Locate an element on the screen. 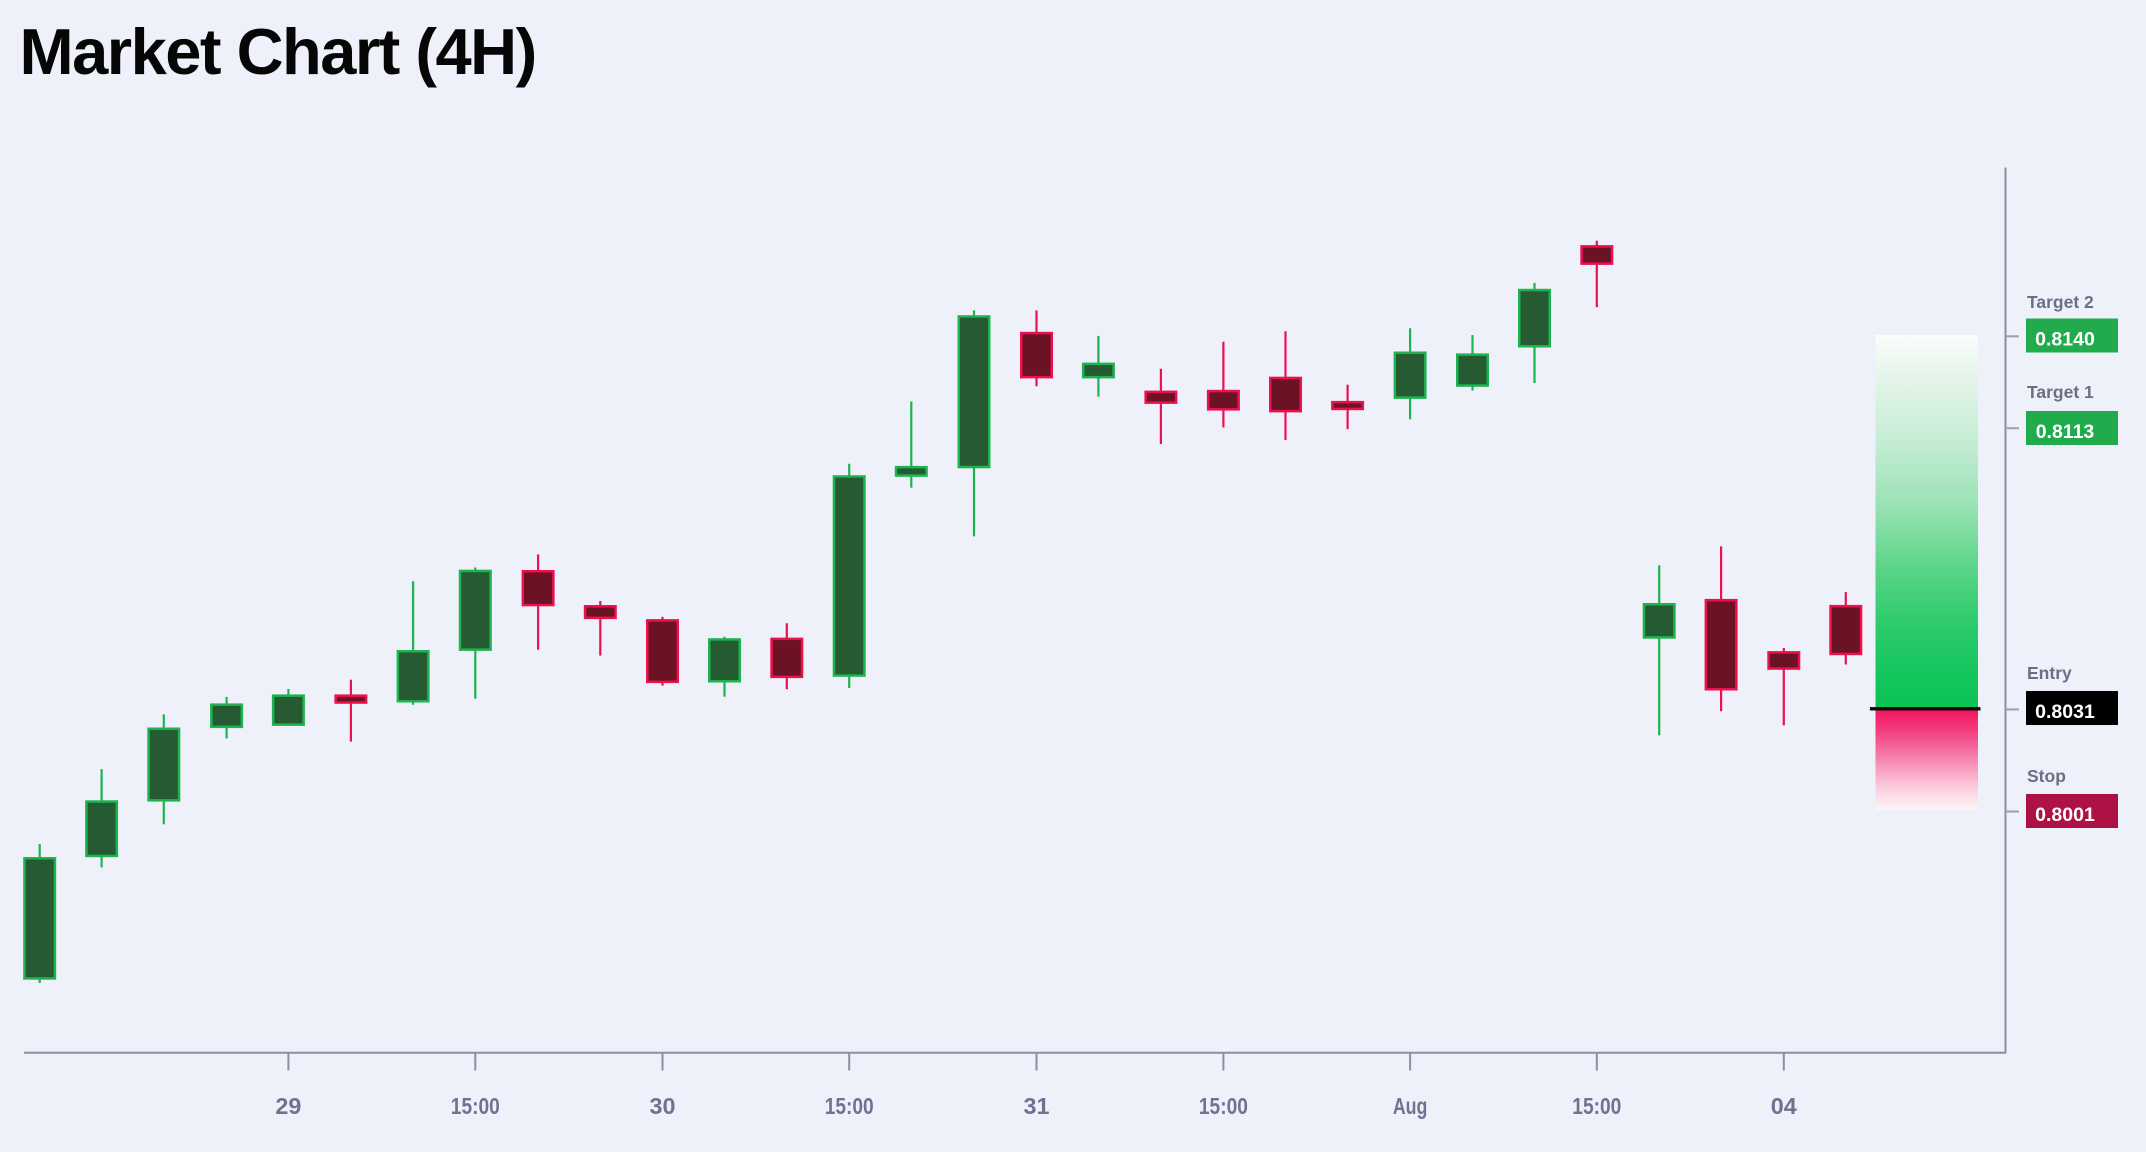 Image resolution: width=2146 pixels, height=1152 pixels. svg-text: Target 1 is located at coordinates (2060, 392).